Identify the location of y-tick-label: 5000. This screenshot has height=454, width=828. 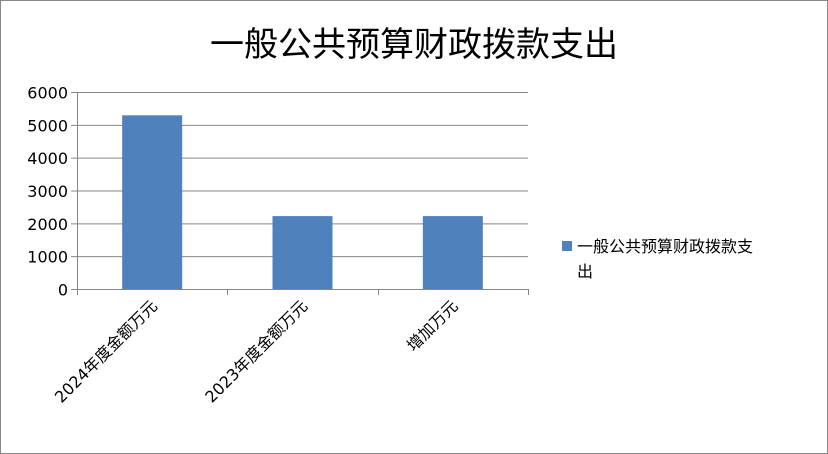
(47, 125).